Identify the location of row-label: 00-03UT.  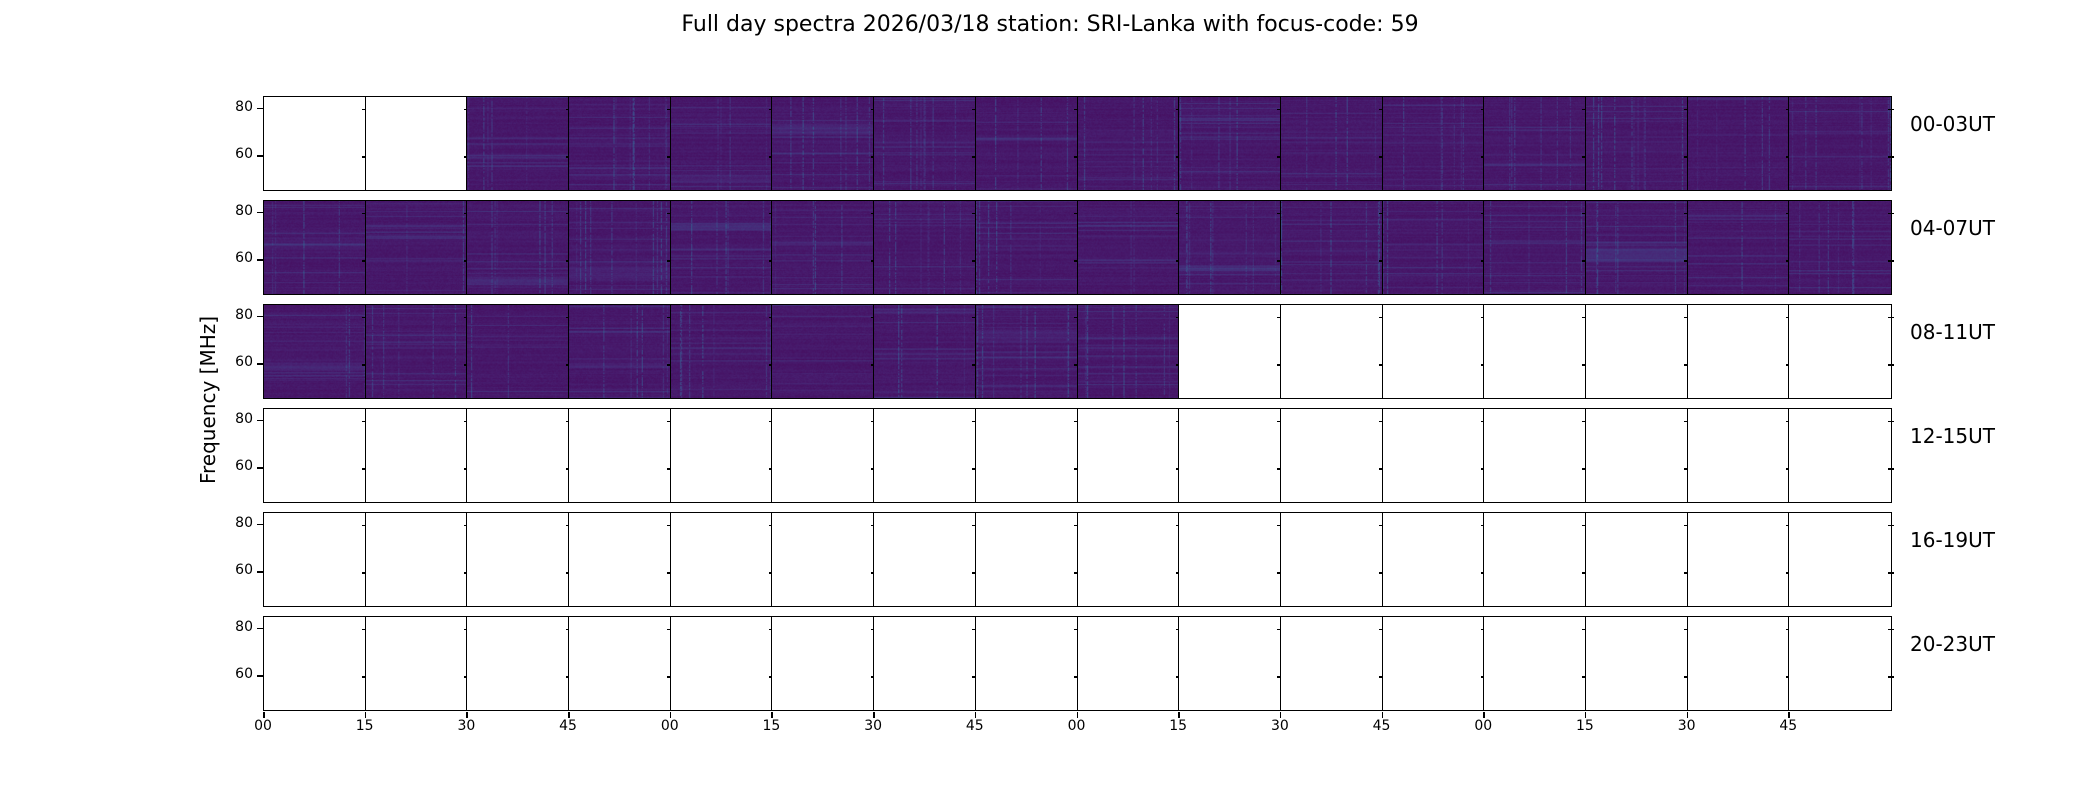
(1952, 124).